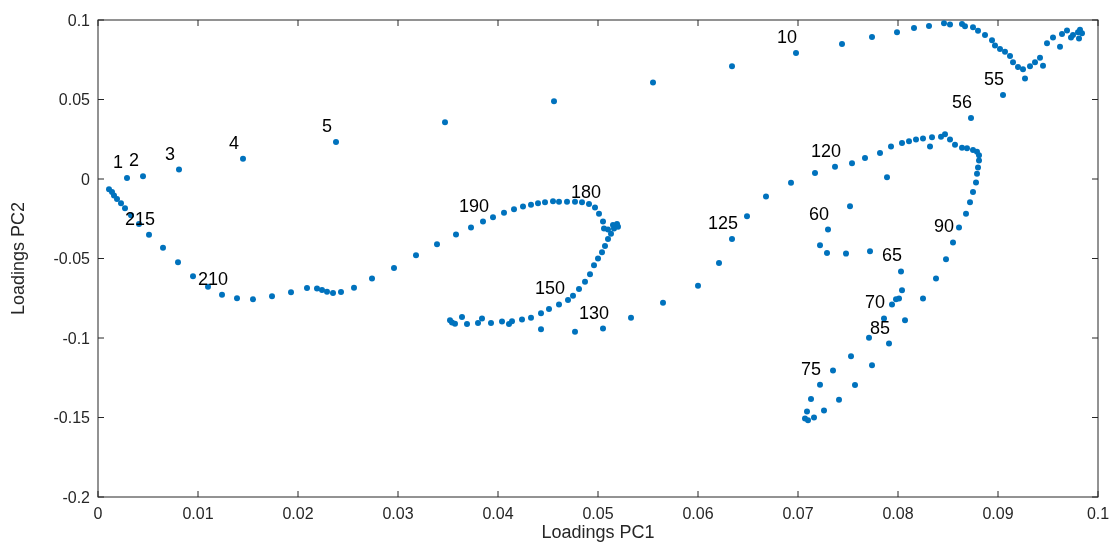 This screenshot has width=1116, height=542. I want to click on y-tick-label: -0.15, so click(72, 418).